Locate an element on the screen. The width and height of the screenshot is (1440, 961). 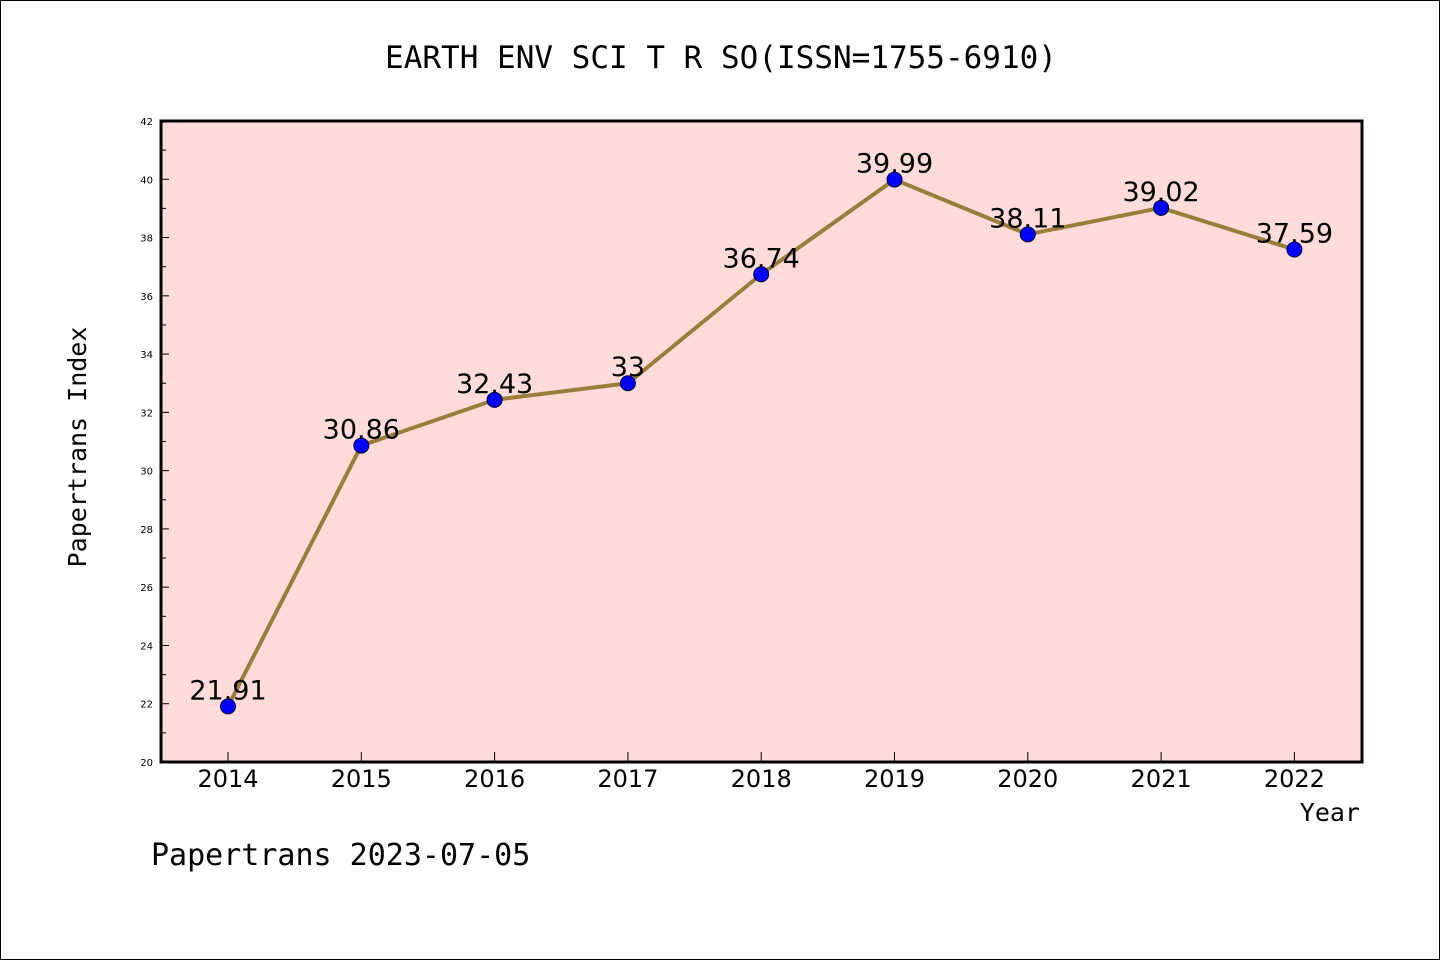
chart-title: EARTH ENV SCI T R SO(ISSN=1755-6910) is located at coordinates (721, 58).